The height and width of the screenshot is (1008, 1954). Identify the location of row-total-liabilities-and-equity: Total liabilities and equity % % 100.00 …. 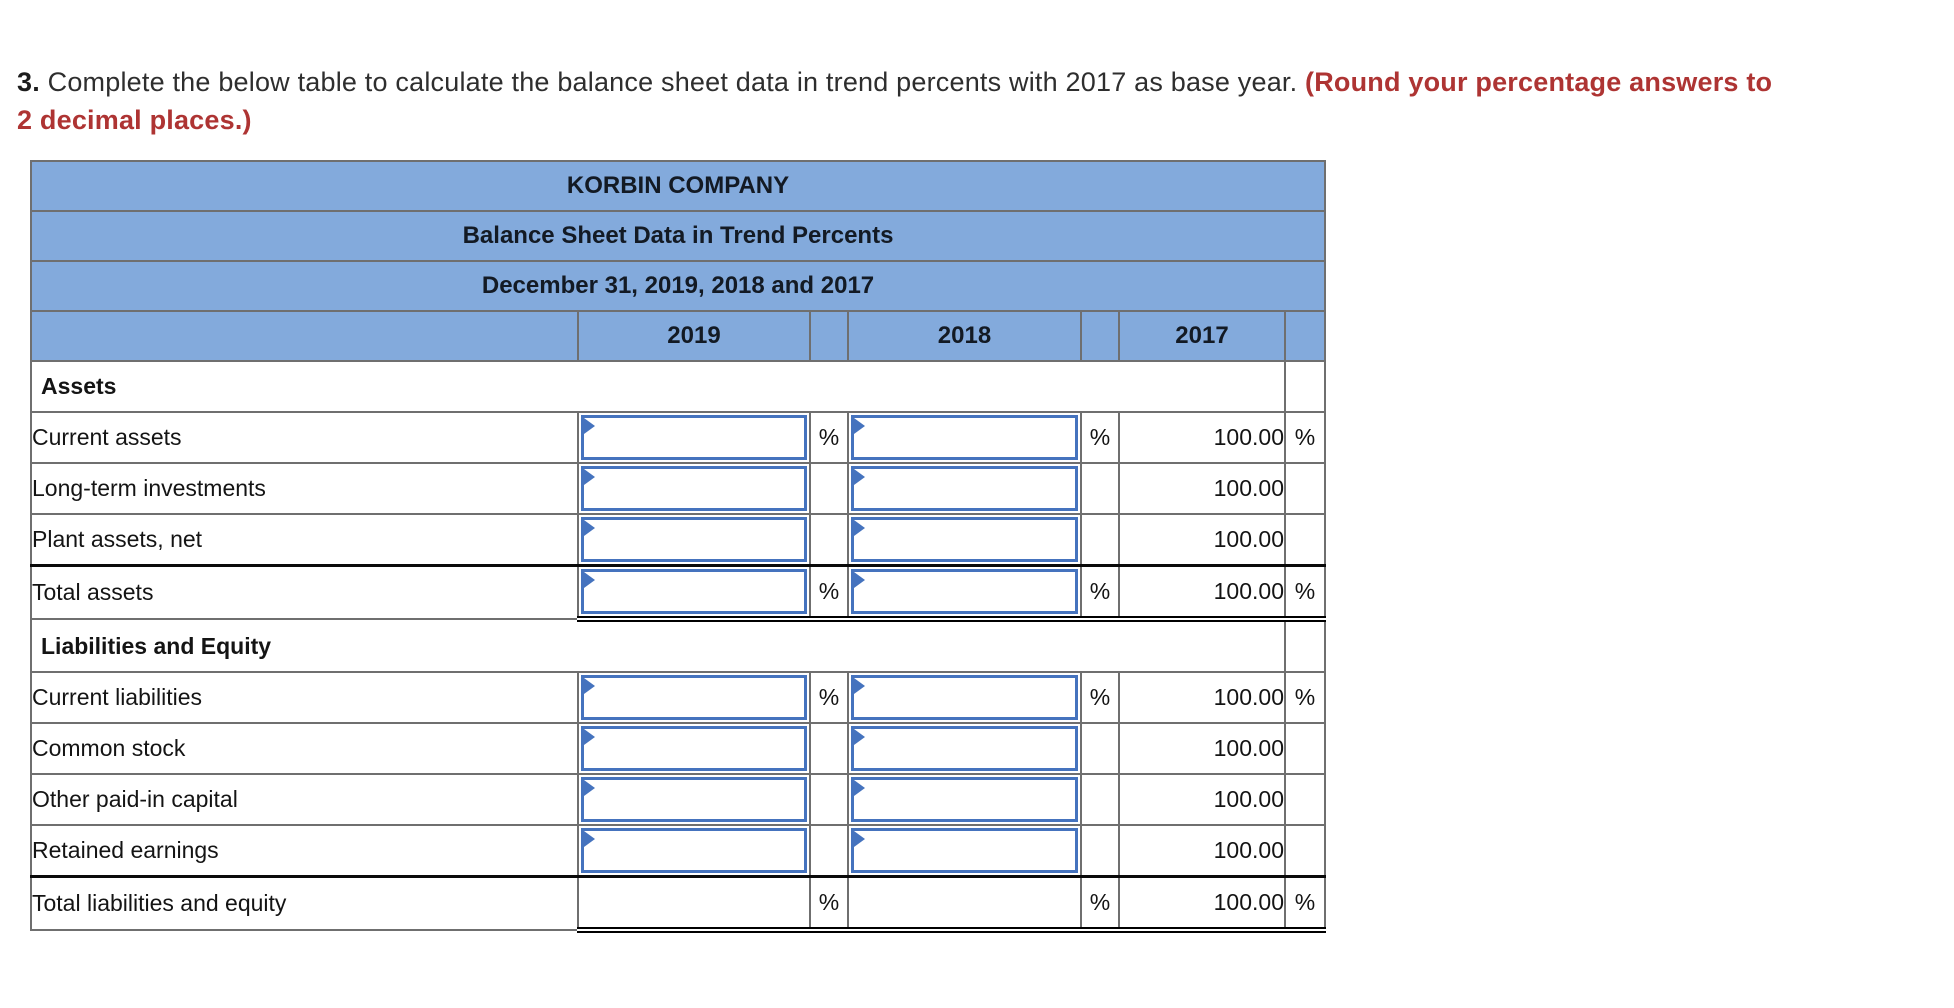
(678, 904).